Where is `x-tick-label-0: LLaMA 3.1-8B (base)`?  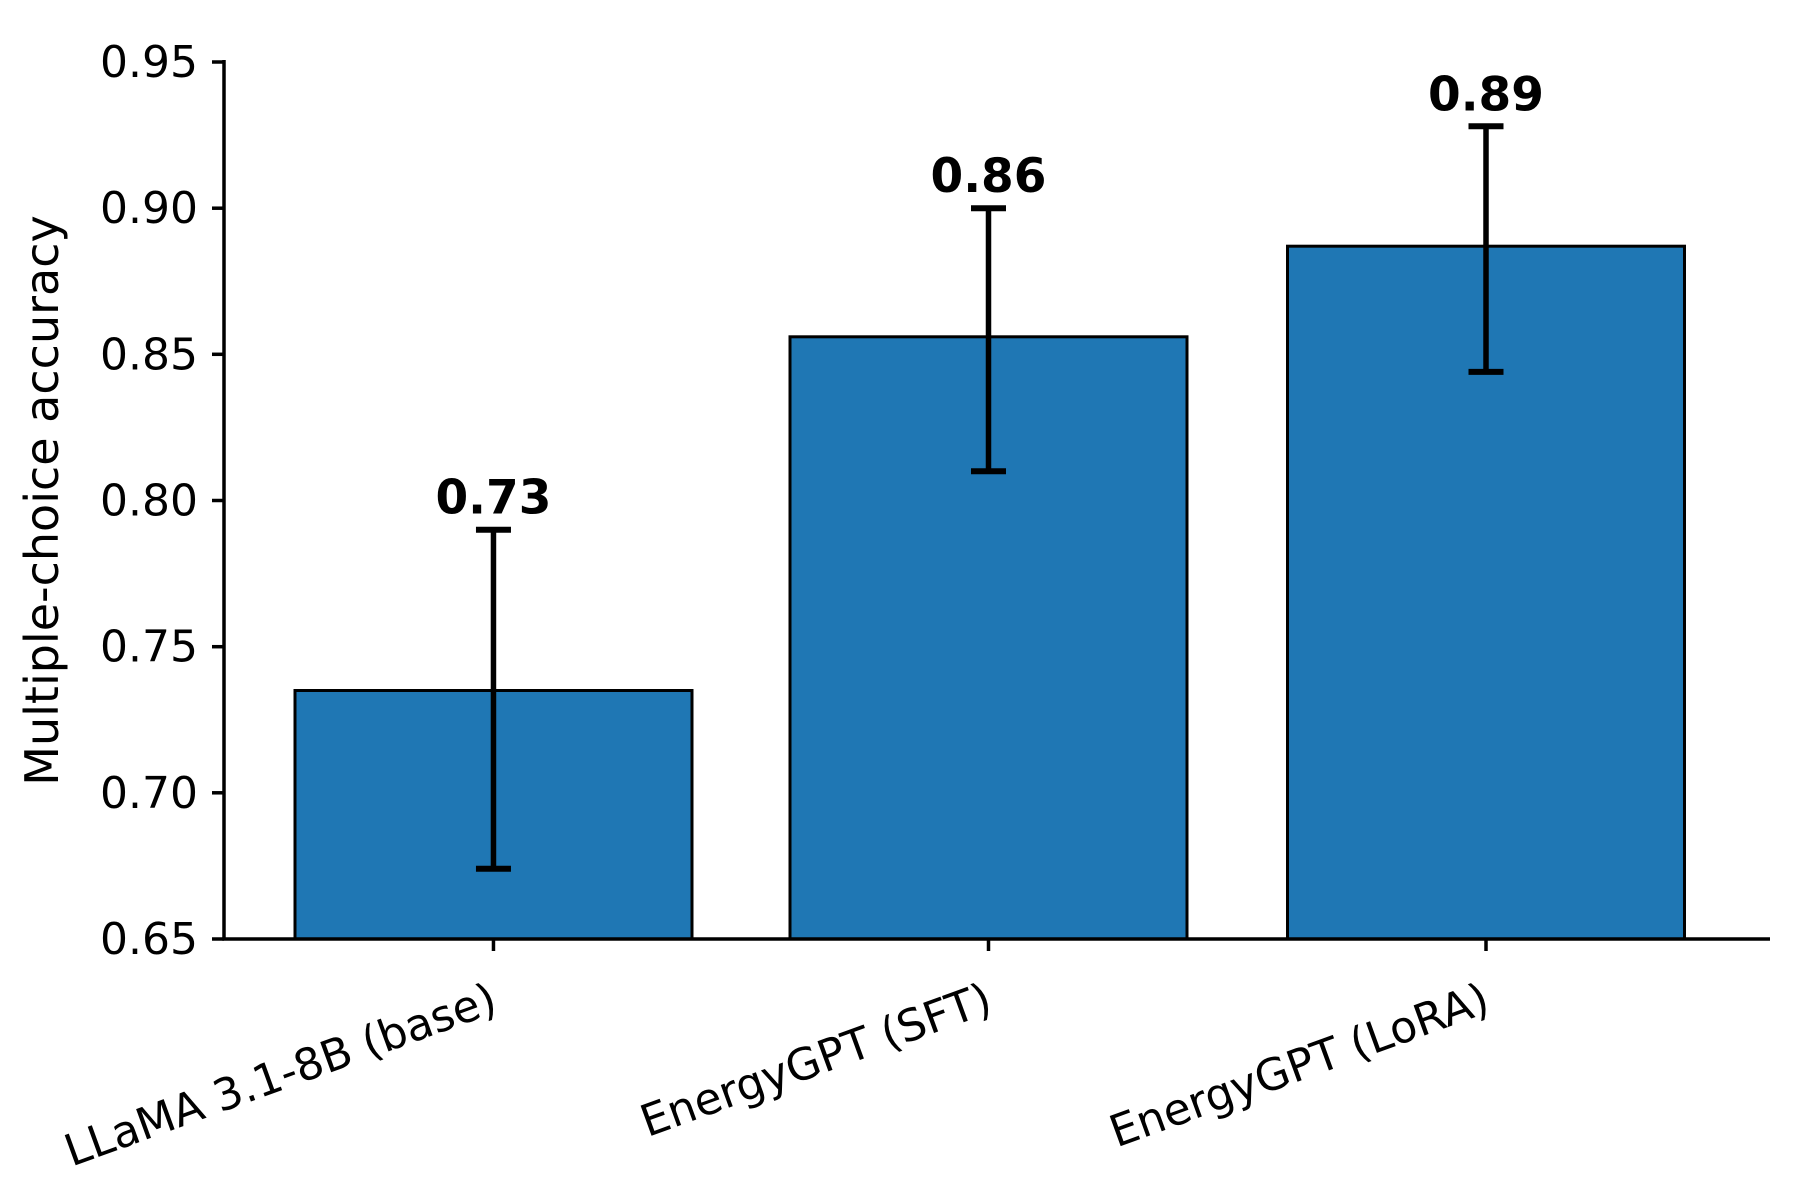
x-tick-label-0: LLaMA 3.1-8B (base) is located at coordinates (280, 1075).